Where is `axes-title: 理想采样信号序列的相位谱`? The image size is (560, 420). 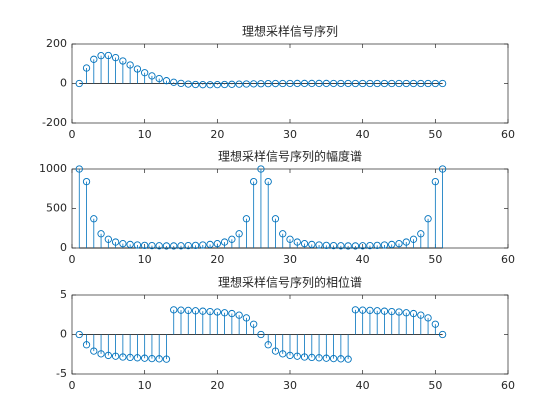
axes-title: 理想采样信号序列的相位谱 is located at coordinates (290, 282).